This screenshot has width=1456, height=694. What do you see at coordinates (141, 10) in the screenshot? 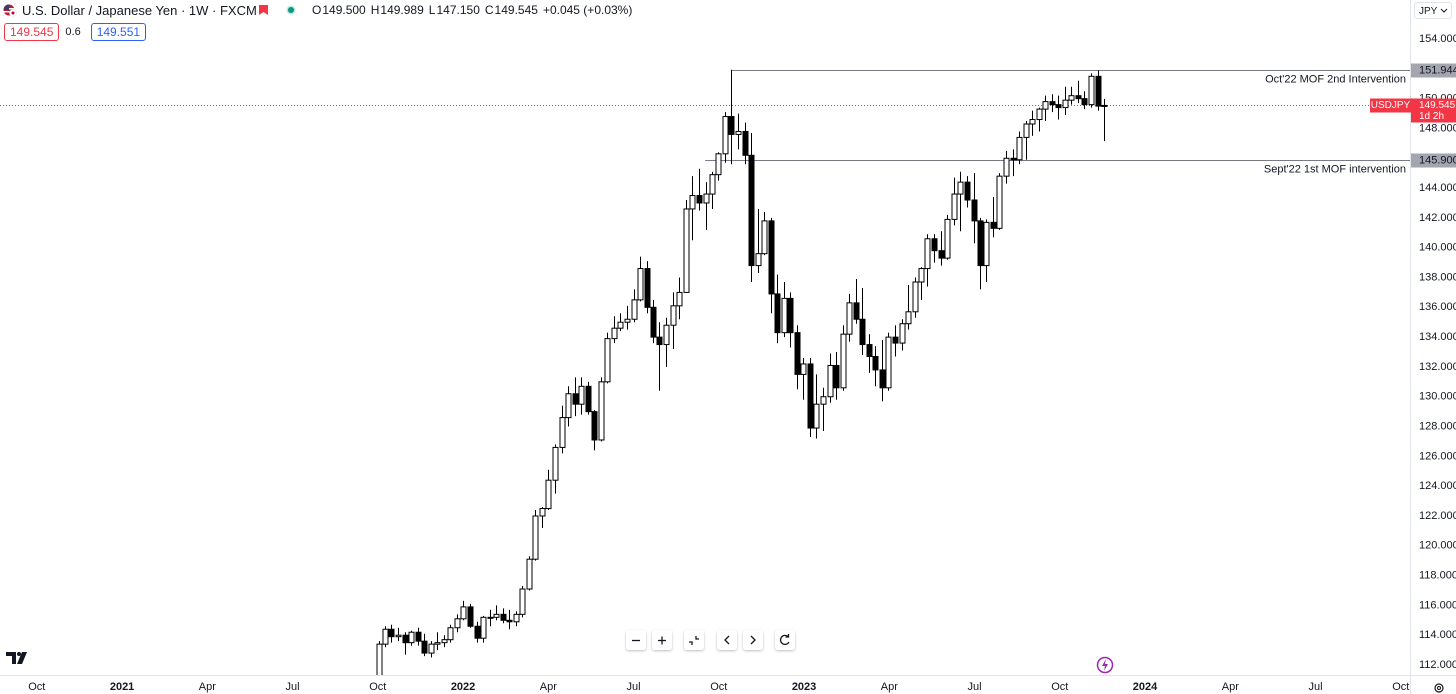
I see `header: U.S. Dollar / Japanese Yen · 1W · FXCM` at bounding box center [141, 10].